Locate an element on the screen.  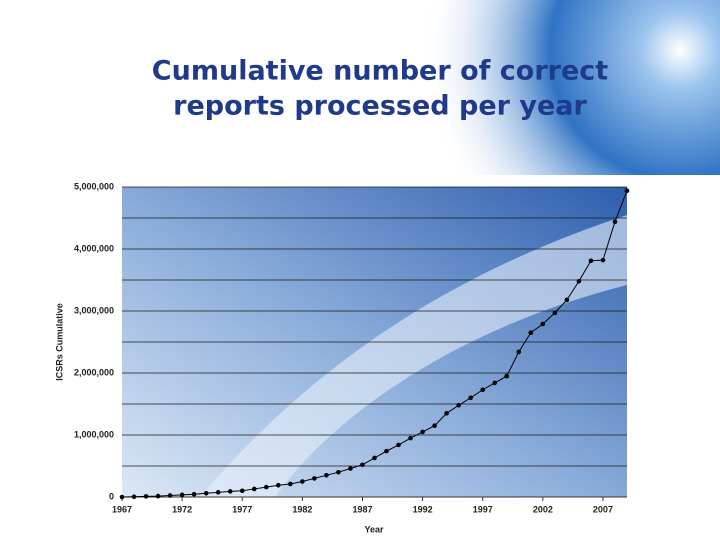
x-tick-label: 1977 is located at coordinates (242, 509).